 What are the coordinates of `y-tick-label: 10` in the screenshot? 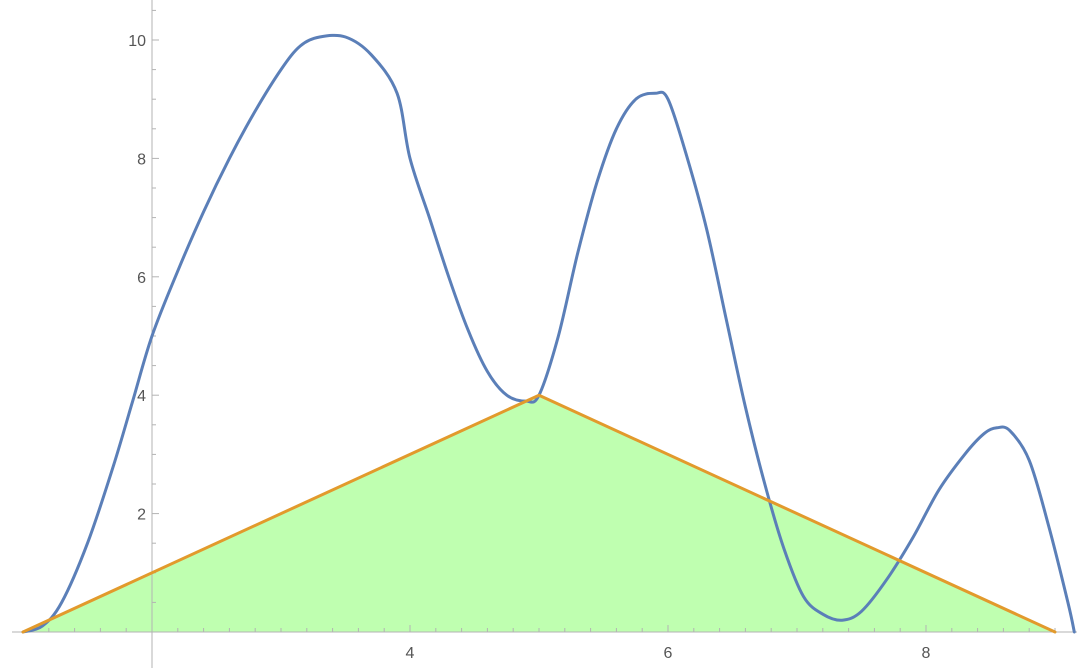 It's located at (137, 41).